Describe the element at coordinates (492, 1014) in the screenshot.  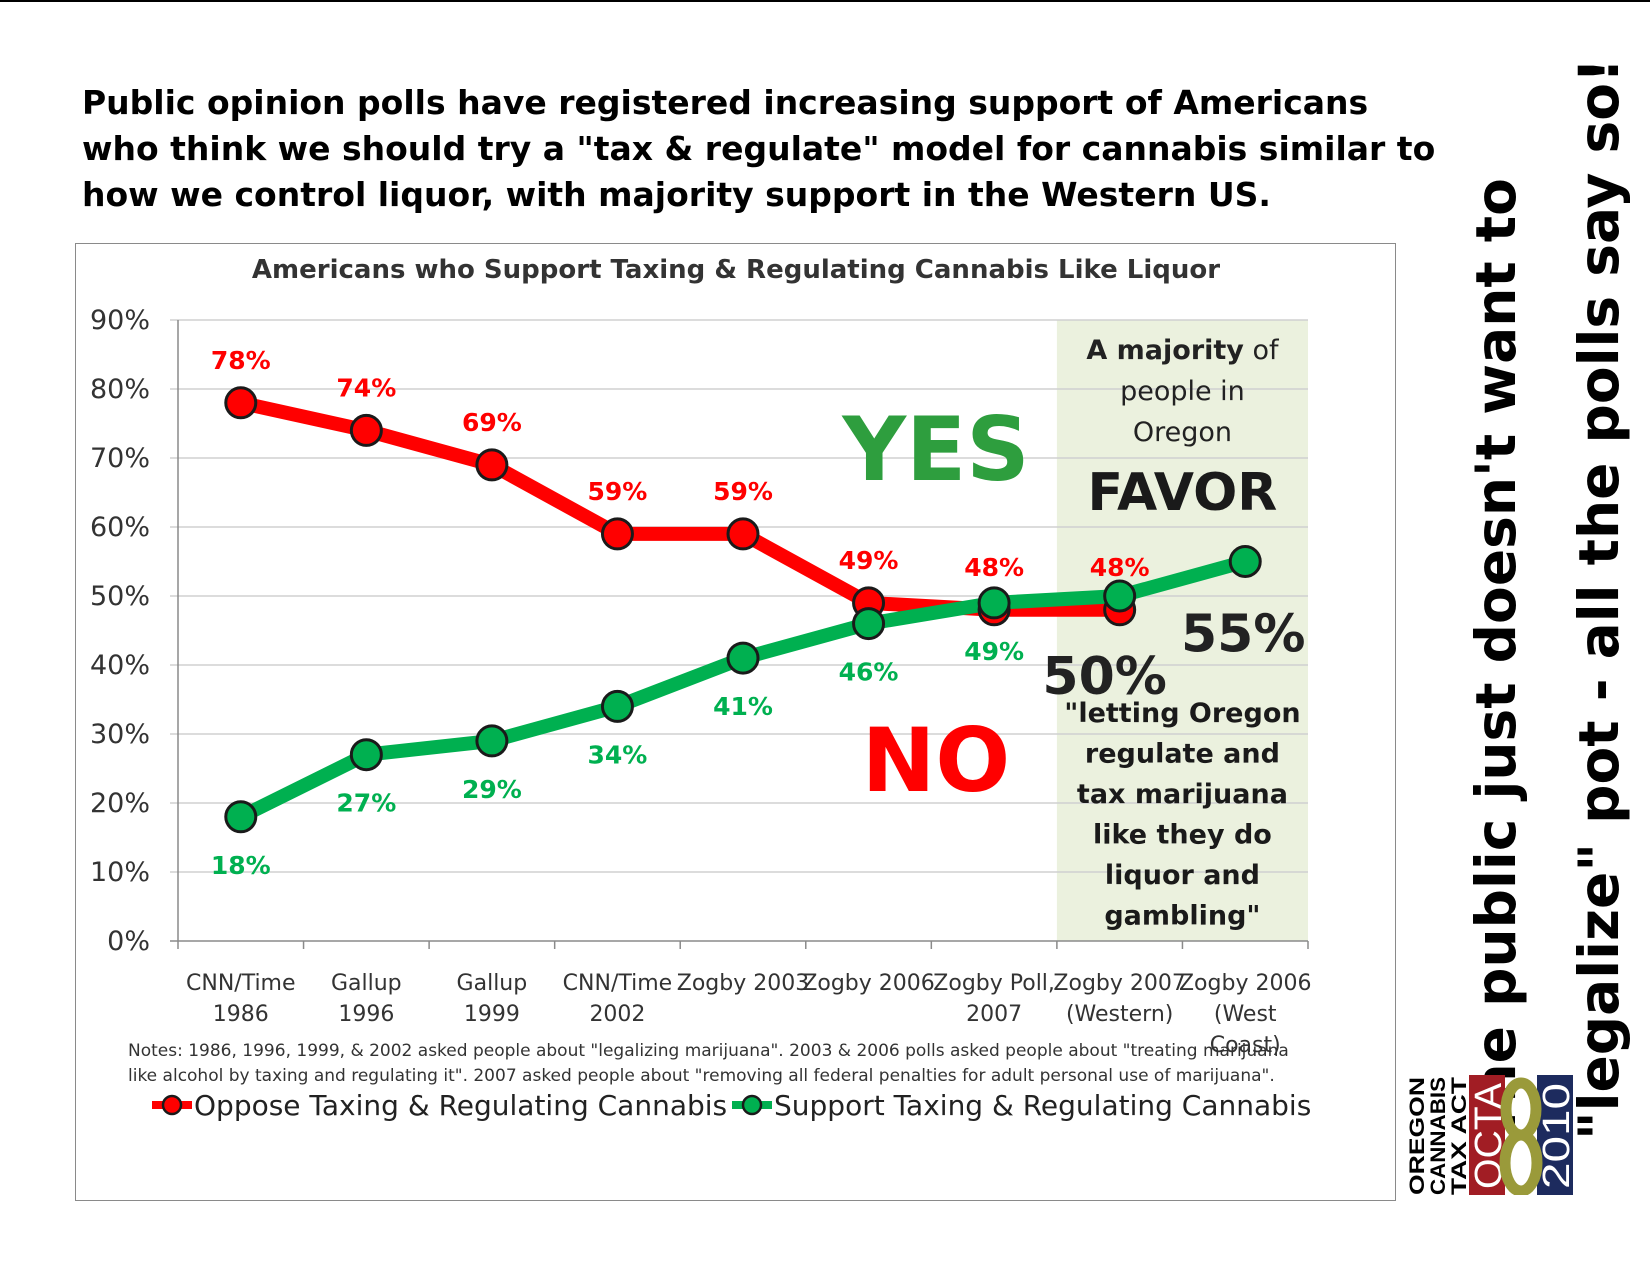
I see `x-tick-label: 1999` at that location.